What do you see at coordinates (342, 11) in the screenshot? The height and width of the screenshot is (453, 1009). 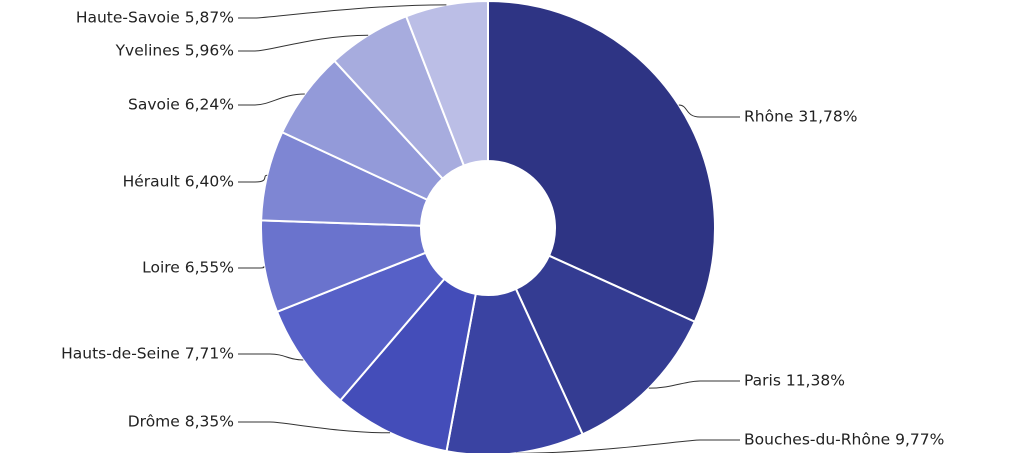 I see `leader-line-haute-savoie` at bounding box center [342, 11].